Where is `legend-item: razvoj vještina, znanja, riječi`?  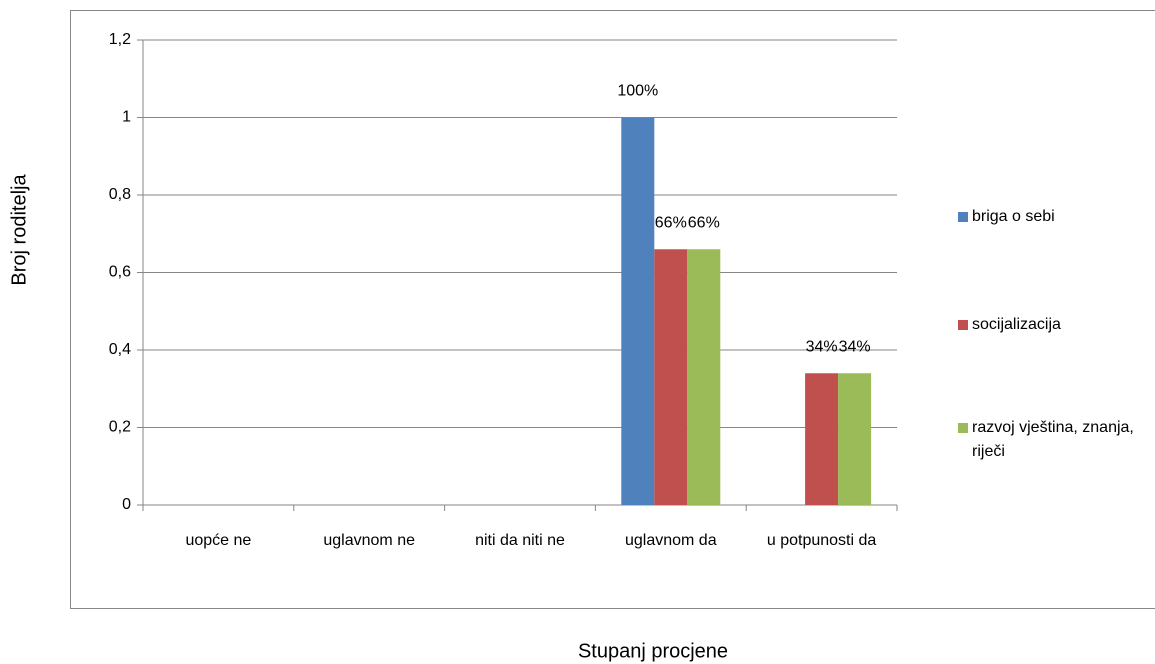
legend-item: razvoj vještina, znanja, riječi is located at coordinates (1048, 440).